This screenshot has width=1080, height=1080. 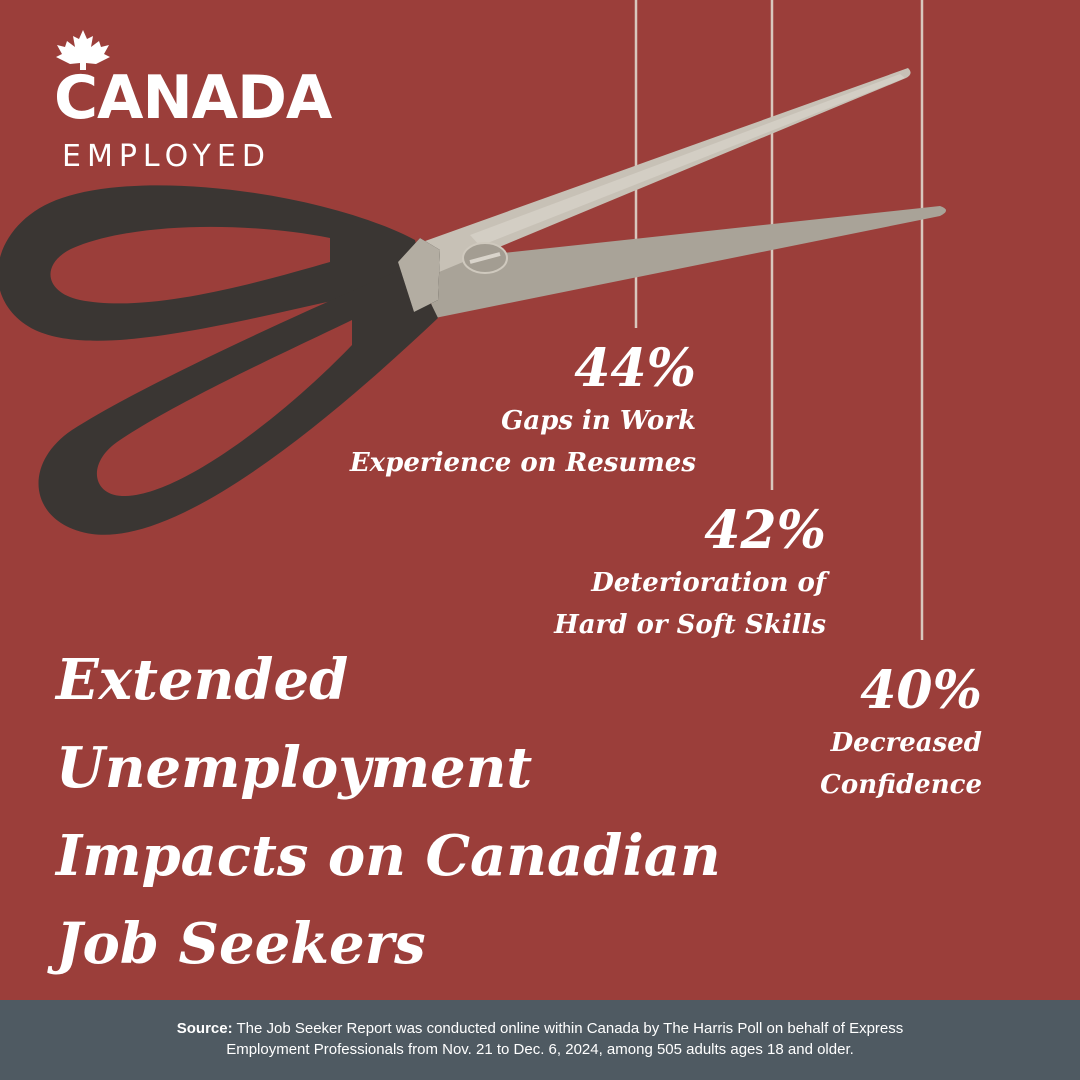 What do you see at coordinates (204, 1028) in the screenshot?
I see `source-label: Source:` at bounding box center [204, 1028].